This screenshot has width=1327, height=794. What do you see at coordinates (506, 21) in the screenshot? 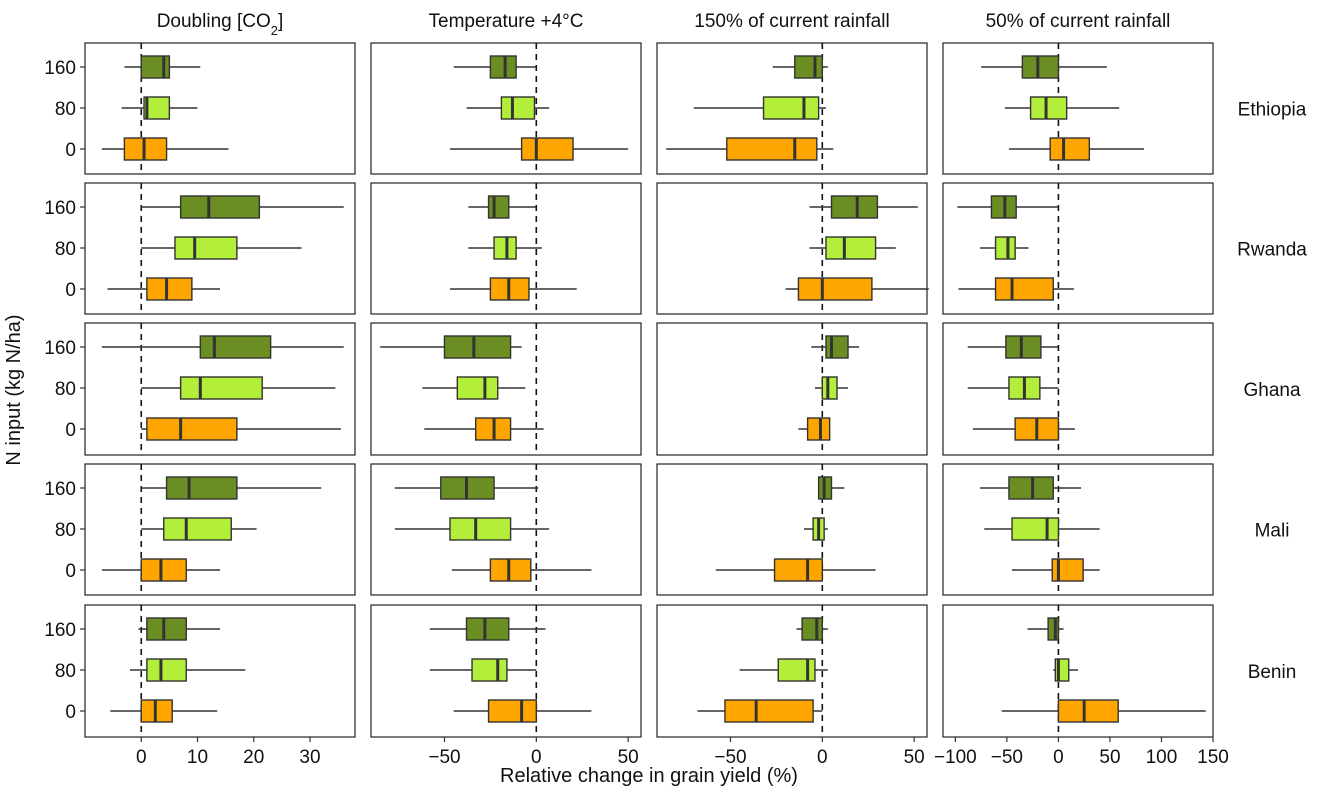
I see `column-title: Temperature +4°C` at bounding box center [506, 21].